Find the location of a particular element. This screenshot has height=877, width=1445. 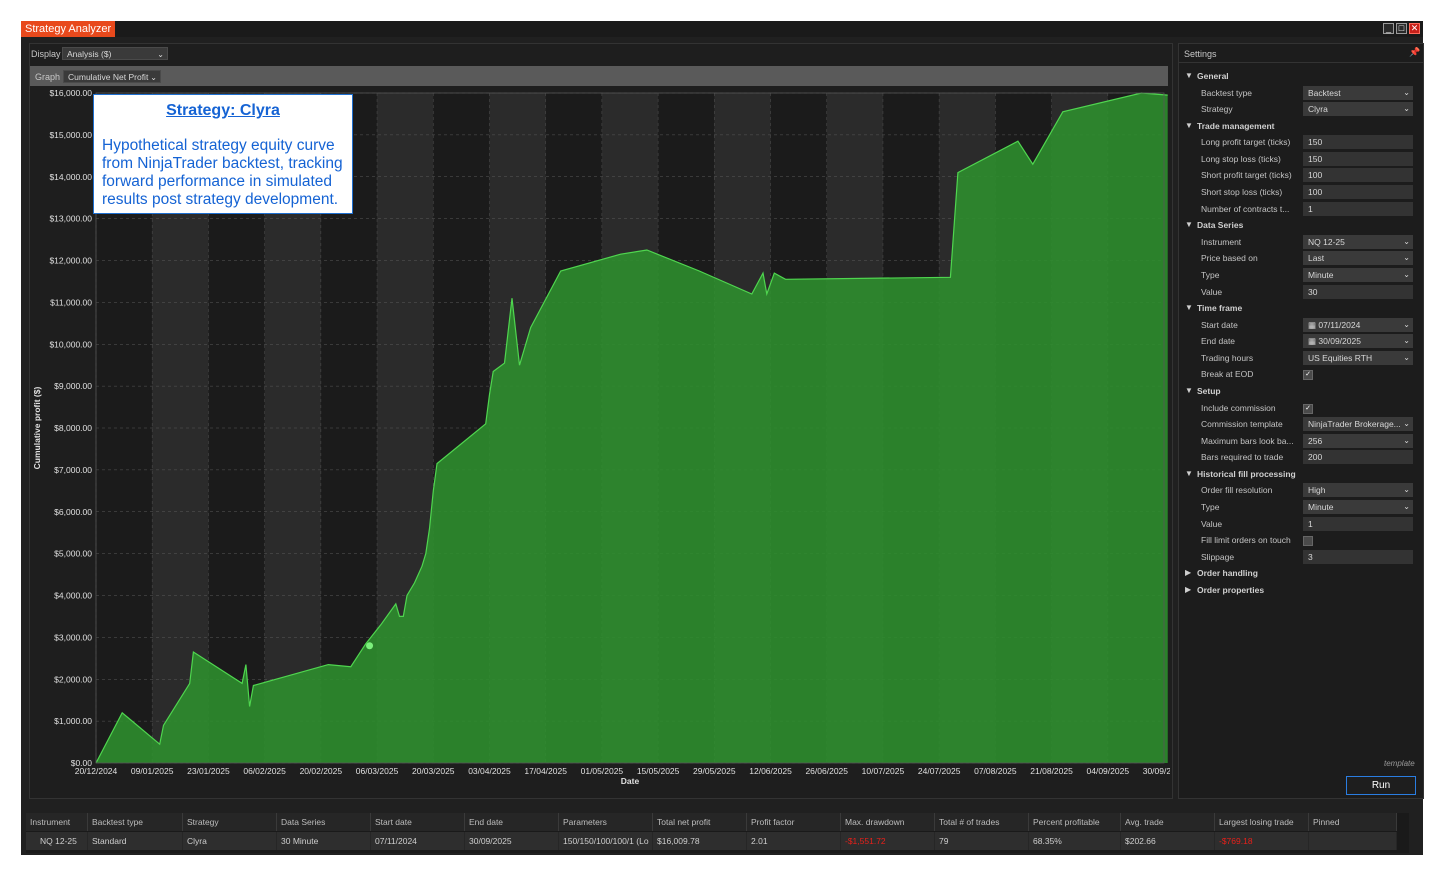

settings-section: ▼ Trade management is located at coordinates (1303, 126).